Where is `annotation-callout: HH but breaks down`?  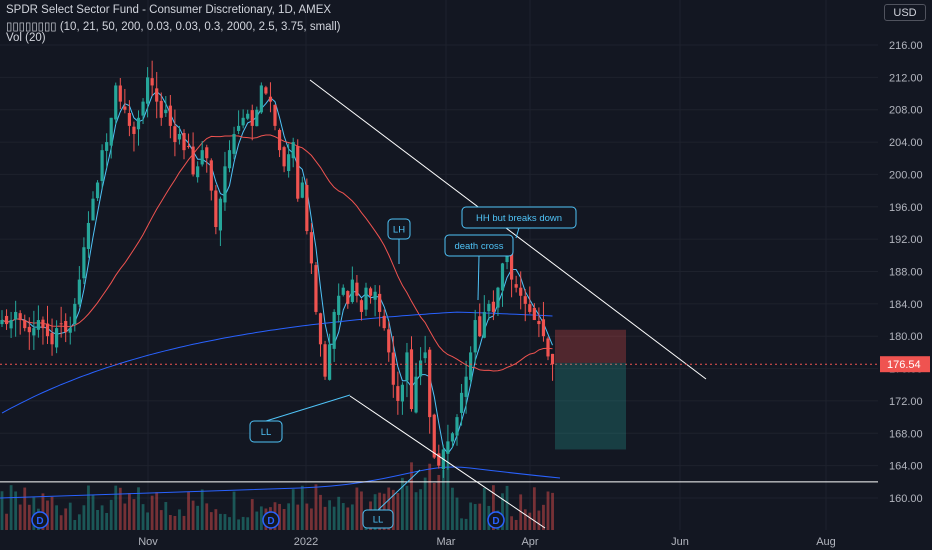
annotation-callout: HH but breaks down is located at coordinates (519, 222).